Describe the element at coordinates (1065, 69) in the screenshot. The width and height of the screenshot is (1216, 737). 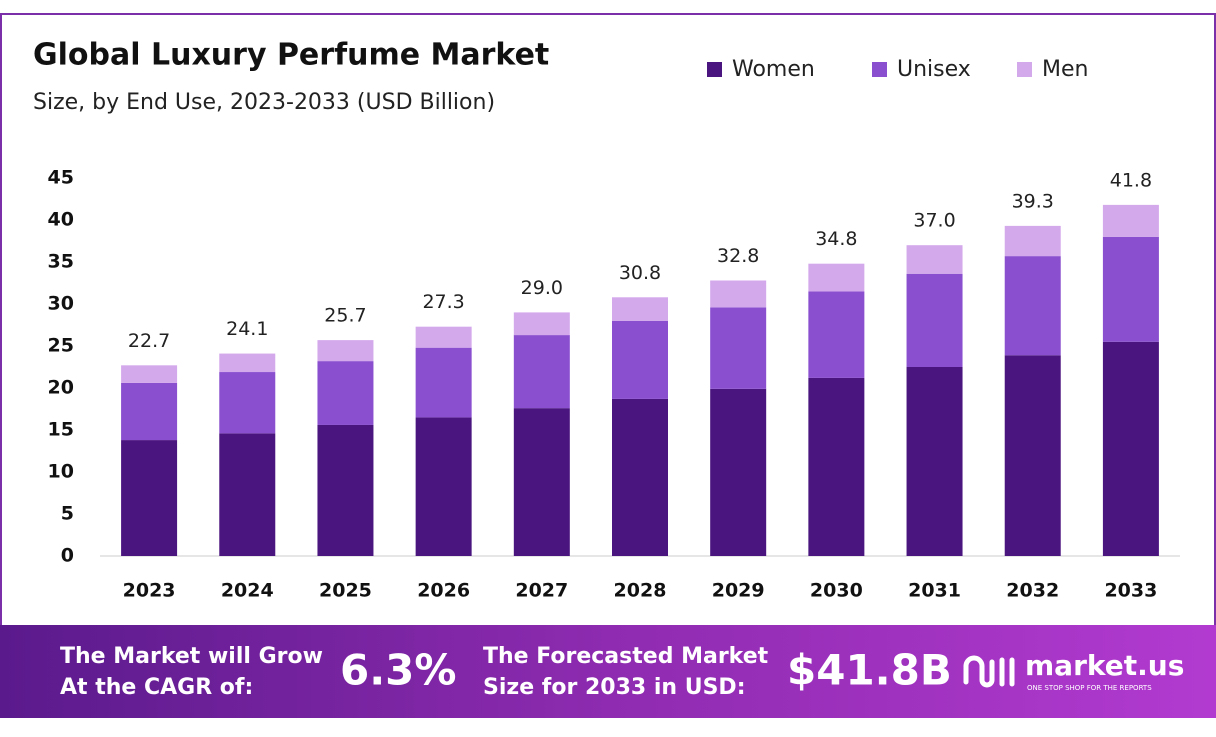
I see `legend-label: Men` at that location.